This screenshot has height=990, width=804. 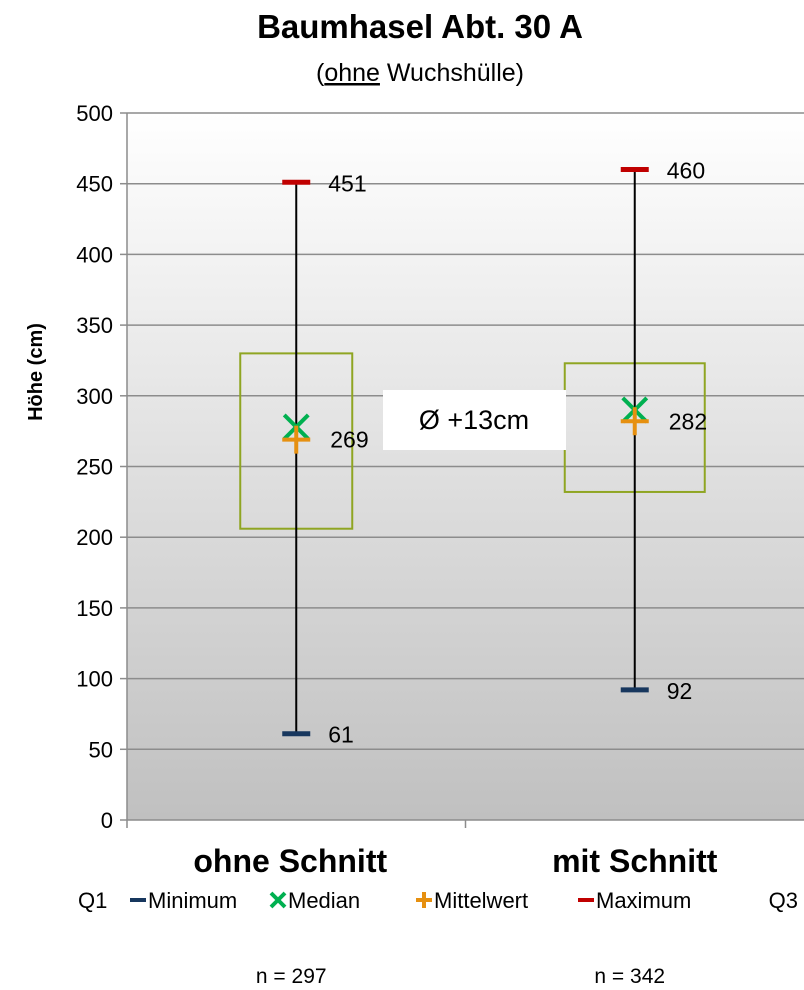 What do you see at coordinates (680, 691) in the screenshot?
I see `data-label-minimum: 92` at bounding box center [680, 691].